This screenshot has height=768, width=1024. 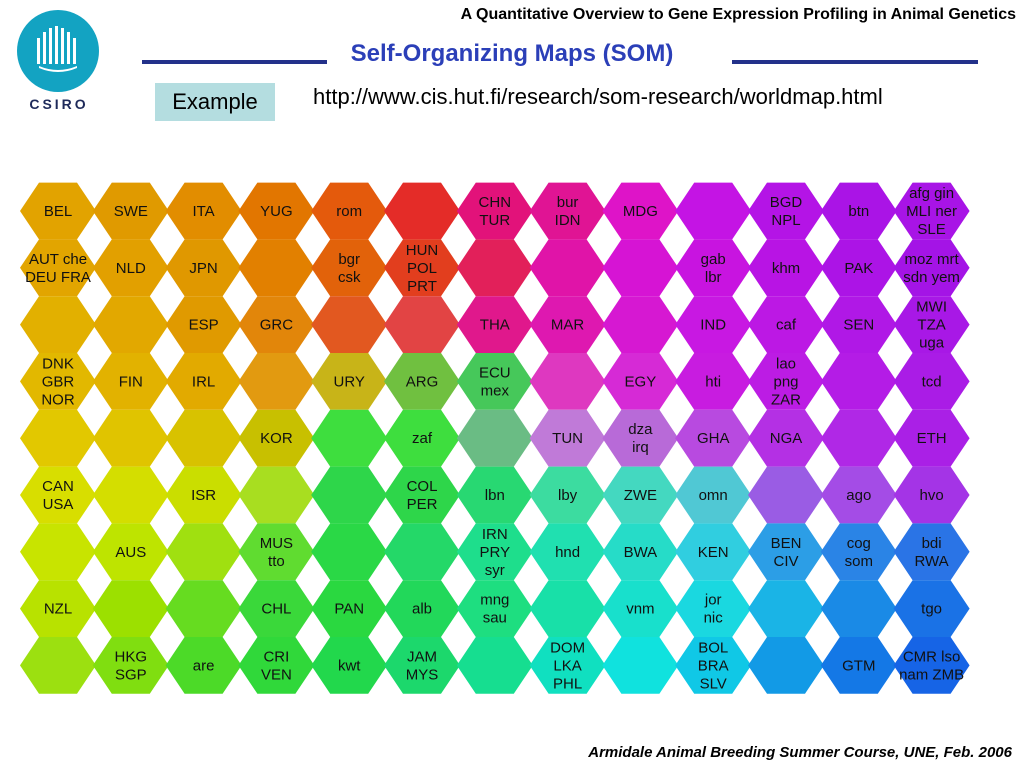 I want to click on som-cell-label: JAM, so click(x=422, y=656).